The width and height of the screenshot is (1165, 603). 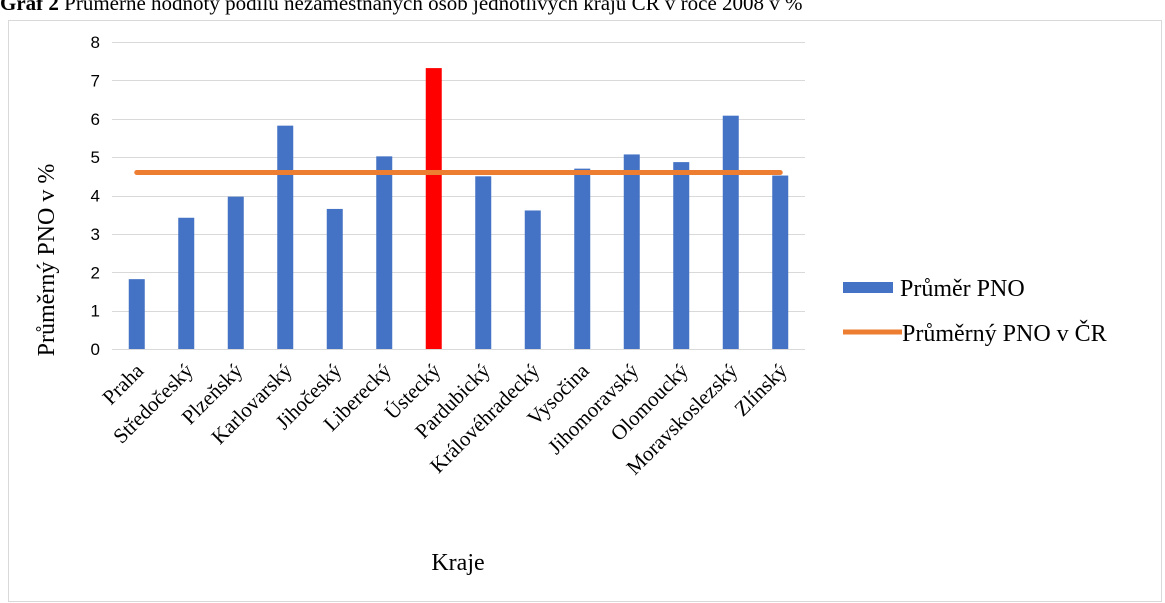 I want to click on legend: Průměr PNO Průměrný PNO v ČR, so click(x=975, y=311).